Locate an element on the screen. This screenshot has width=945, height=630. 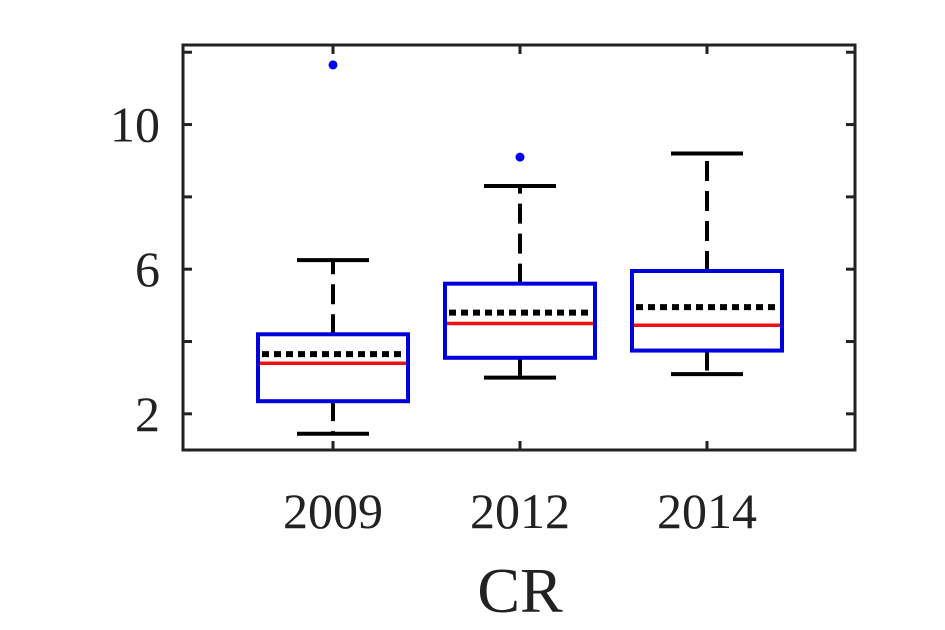
x-tick-label: 2014 is located at coordinates (707, 511).